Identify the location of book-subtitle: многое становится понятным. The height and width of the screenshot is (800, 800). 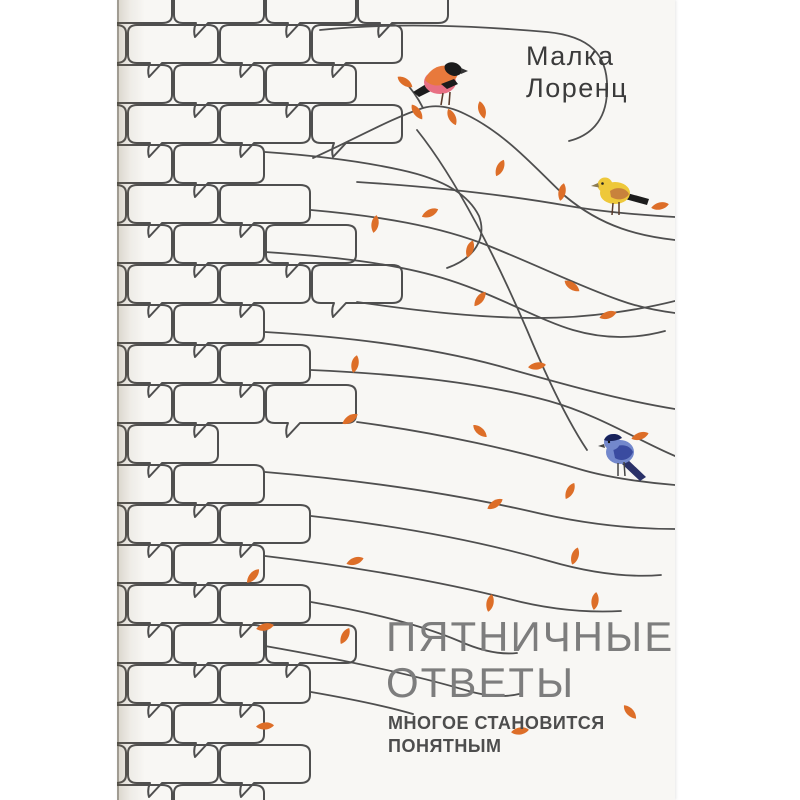
(496, 735).